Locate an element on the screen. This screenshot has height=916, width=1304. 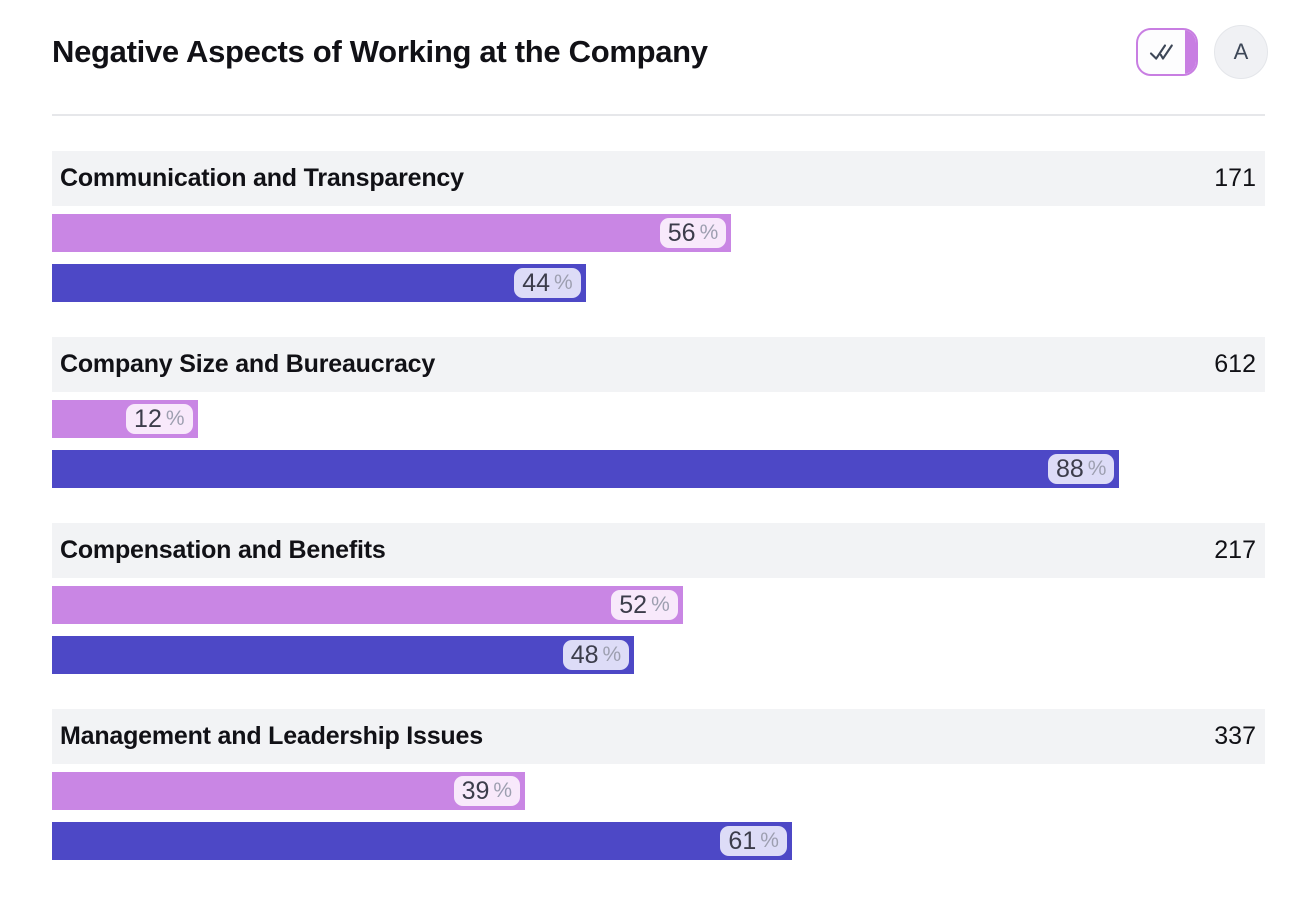
divider is located at coordinates (658, 115).